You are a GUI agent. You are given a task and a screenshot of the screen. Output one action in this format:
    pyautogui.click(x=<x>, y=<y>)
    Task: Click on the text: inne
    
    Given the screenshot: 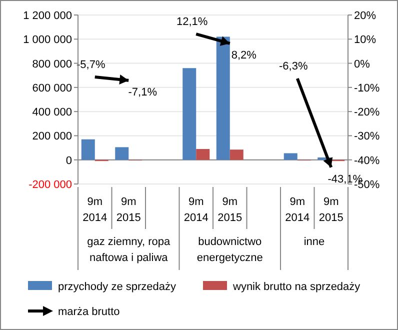 What is the action you would take?
    pyautogui.click(x=314, y=242)
    